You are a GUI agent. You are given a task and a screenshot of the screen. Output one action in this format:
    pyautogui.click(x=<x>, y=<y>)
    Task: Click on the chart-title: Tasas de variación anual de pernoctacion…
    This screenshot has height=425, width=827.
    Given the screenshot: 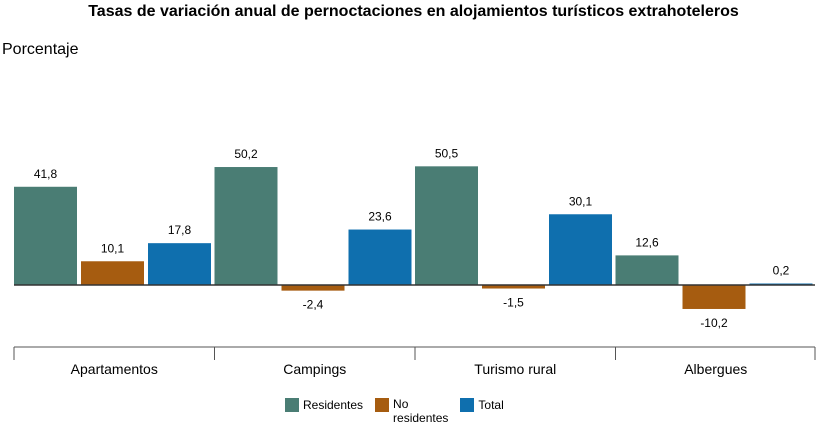 What is the action you would take?
    pyautogui.click(x=413, y=11)
    